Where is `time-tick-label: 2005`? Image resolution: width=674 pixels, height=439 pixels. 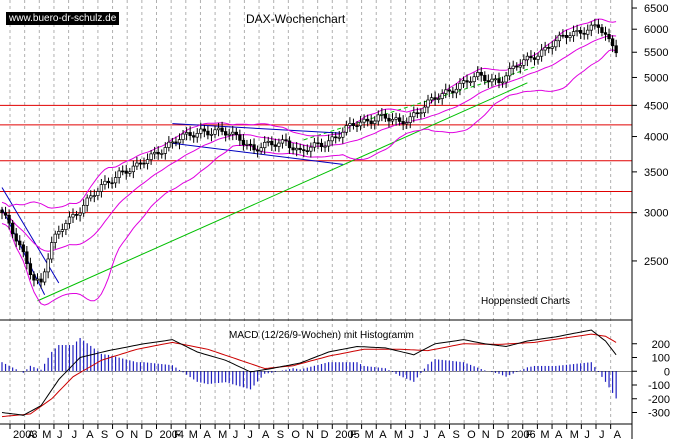 time-tick-label: 2005 is located at coordinates (347, 434).